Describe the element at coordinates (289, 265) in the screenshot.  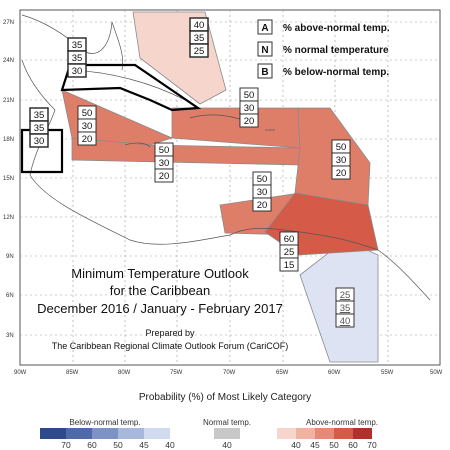
I see `probability-value: 15` at that location.